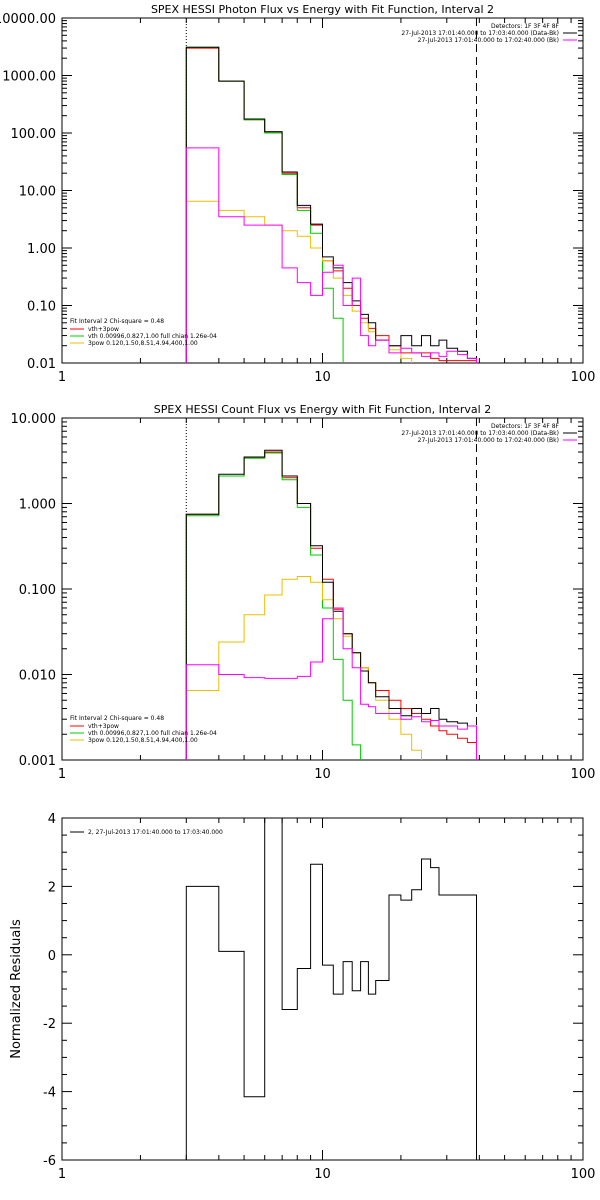 This screenshot has height=1200, width=600. I want to click on y-tick-label: 100.00, so click(34, 134).